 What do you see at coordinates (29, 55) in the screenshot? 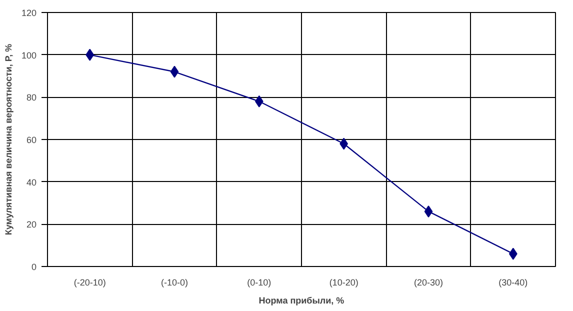
I see `y-tick-label: 100` at bounding box center [29, 55].